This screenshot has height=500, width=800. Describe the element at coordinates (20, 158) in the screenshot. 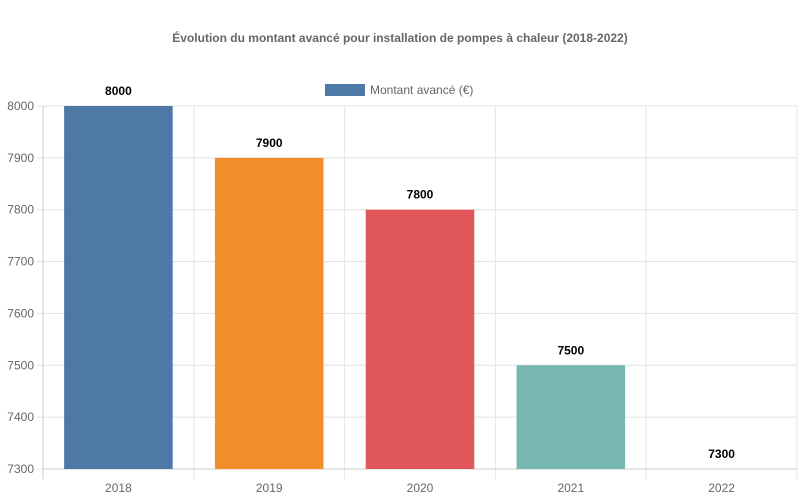

I see `y-tick-label: 7900` at that location.